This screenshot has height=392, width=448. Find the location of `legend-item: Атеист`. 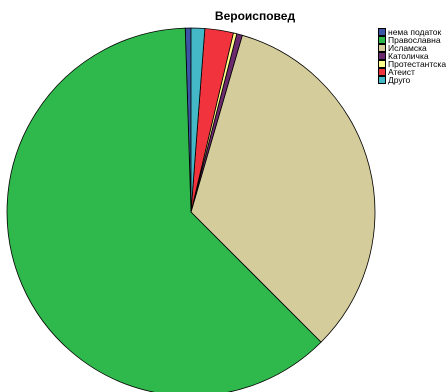

legend-item: Атеист is located at coordinates (412, 72).